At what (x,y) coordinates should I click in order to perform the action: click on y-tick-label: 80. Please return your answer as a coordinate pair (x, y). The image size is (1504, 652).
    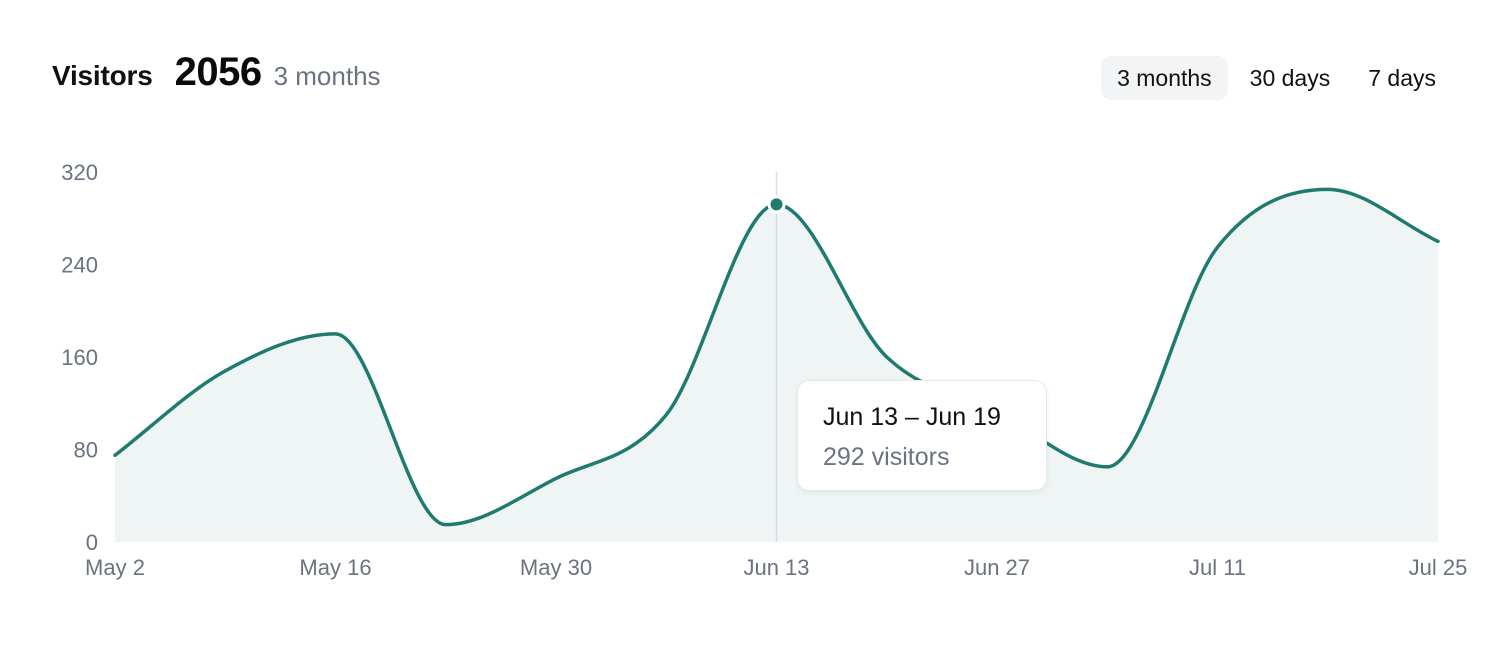
    Looking at the image, I should click on (86, 450).